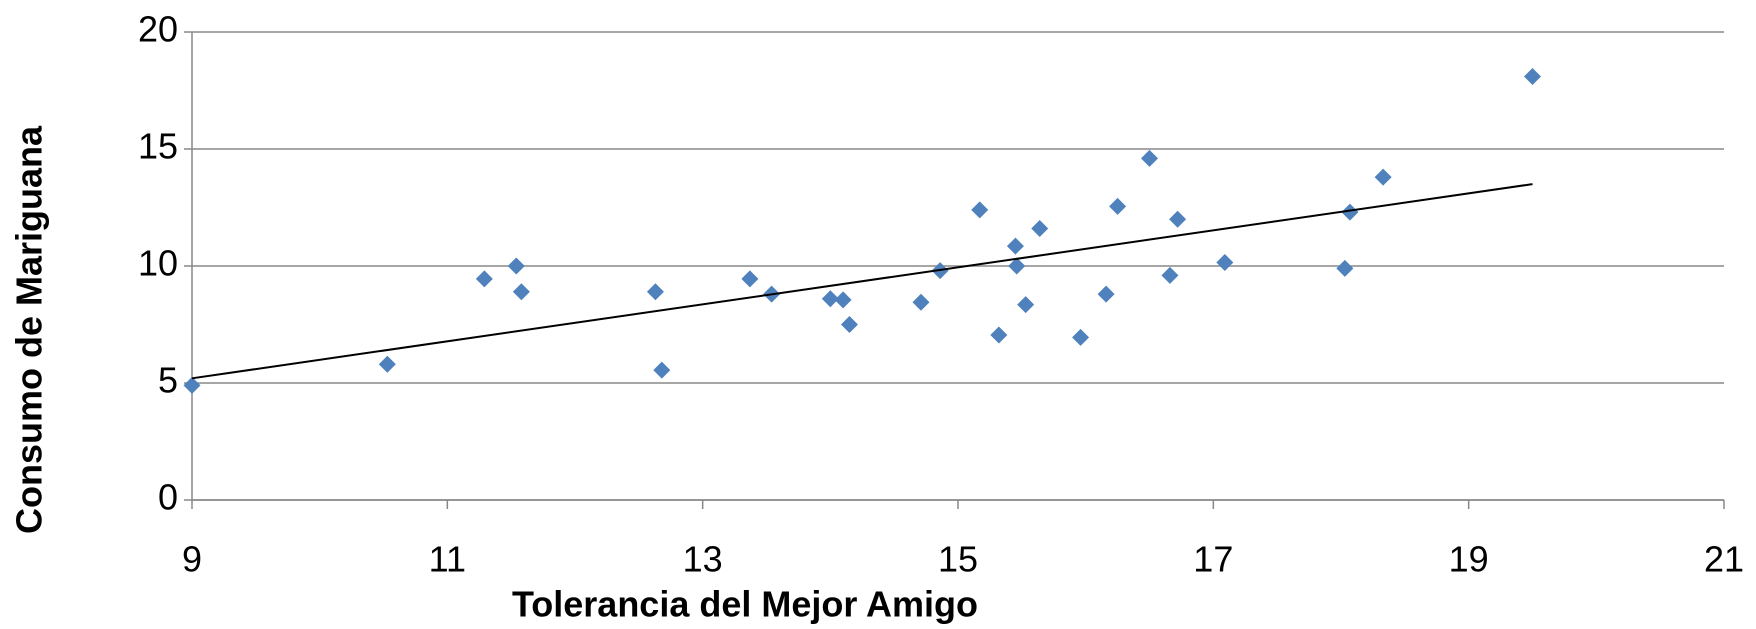 This screenshot has width=1756, height=629. Describe the element at coordinates (958, 559) in the screenshot. I see `x-tick-label: 15` at that location.